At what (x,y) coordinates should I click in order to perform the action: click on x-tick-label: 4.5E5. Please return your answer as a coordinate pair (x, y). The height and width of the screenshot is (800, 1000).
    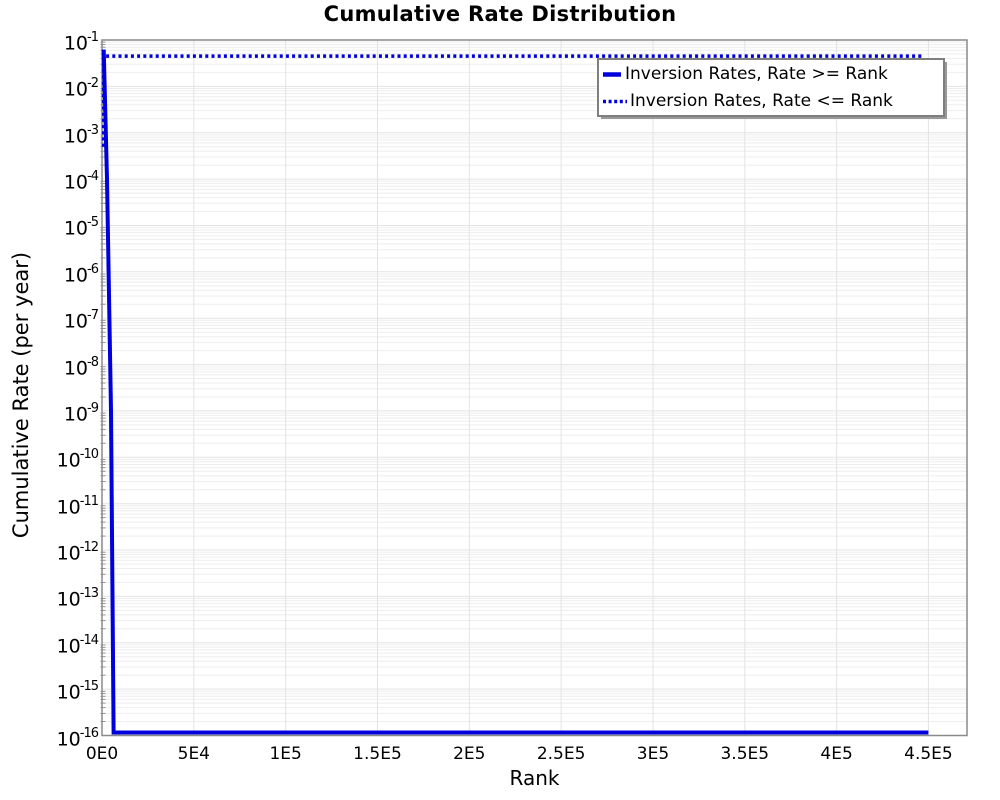
    Looking at the image, I should click on (928, 754).